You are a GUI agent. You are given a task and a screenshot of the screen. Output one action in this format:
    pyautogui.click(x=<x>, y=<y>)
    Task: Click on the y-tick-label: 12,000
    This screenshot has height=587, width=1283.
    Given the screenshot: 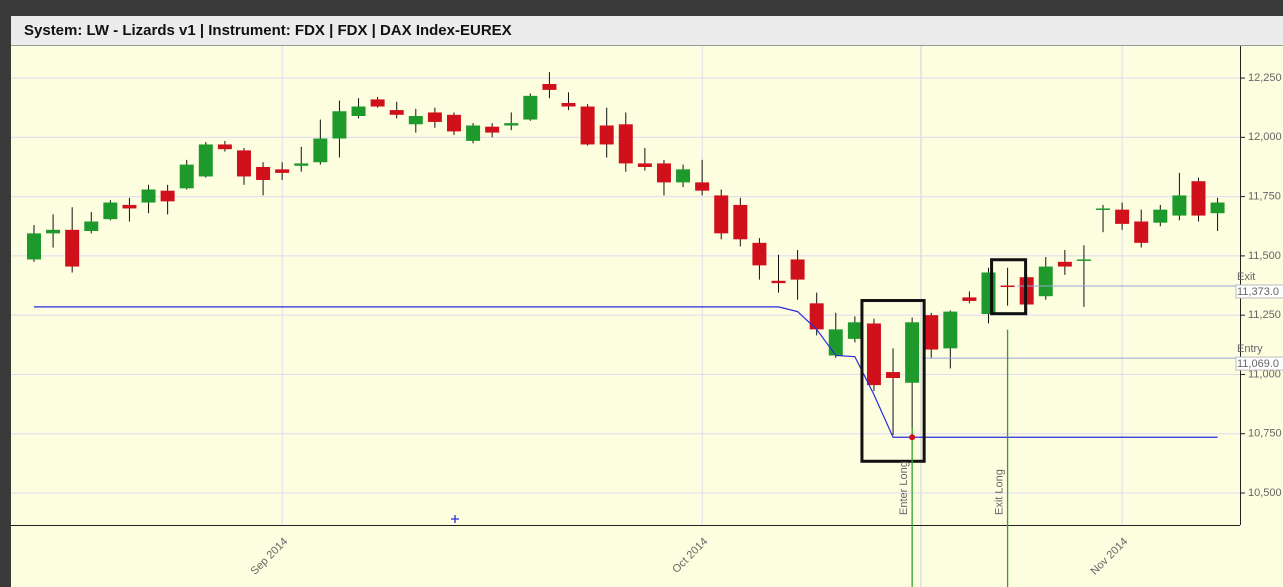 What is the action you would take?
    pyautogui.click(x=1265, y=137)
    